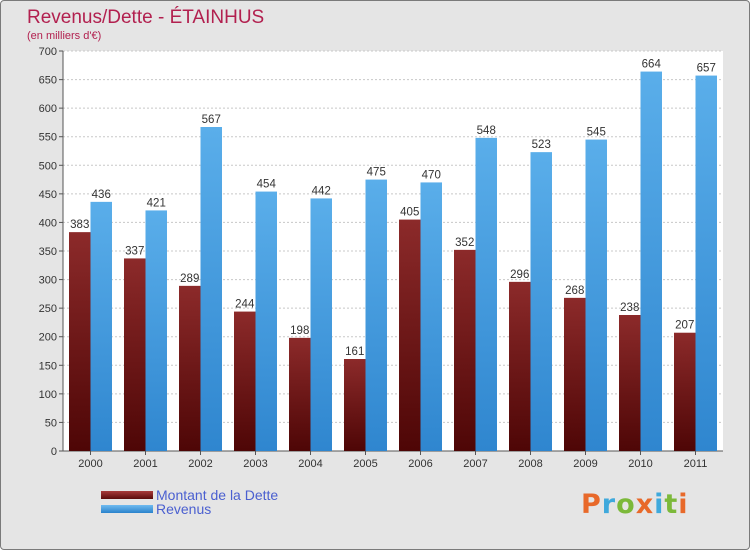 This screenshot has height=550, width=750. Describe the element at coordinates (48, 252) in the screenshot. I see `y-tick-label: 350` at that location.